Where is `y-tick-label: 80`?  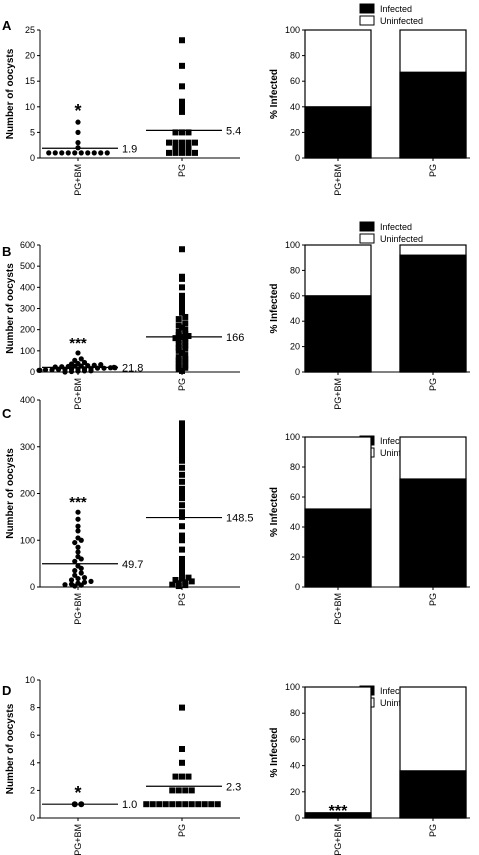
y-tick-label: 80 is located at coordinates (295, 713).